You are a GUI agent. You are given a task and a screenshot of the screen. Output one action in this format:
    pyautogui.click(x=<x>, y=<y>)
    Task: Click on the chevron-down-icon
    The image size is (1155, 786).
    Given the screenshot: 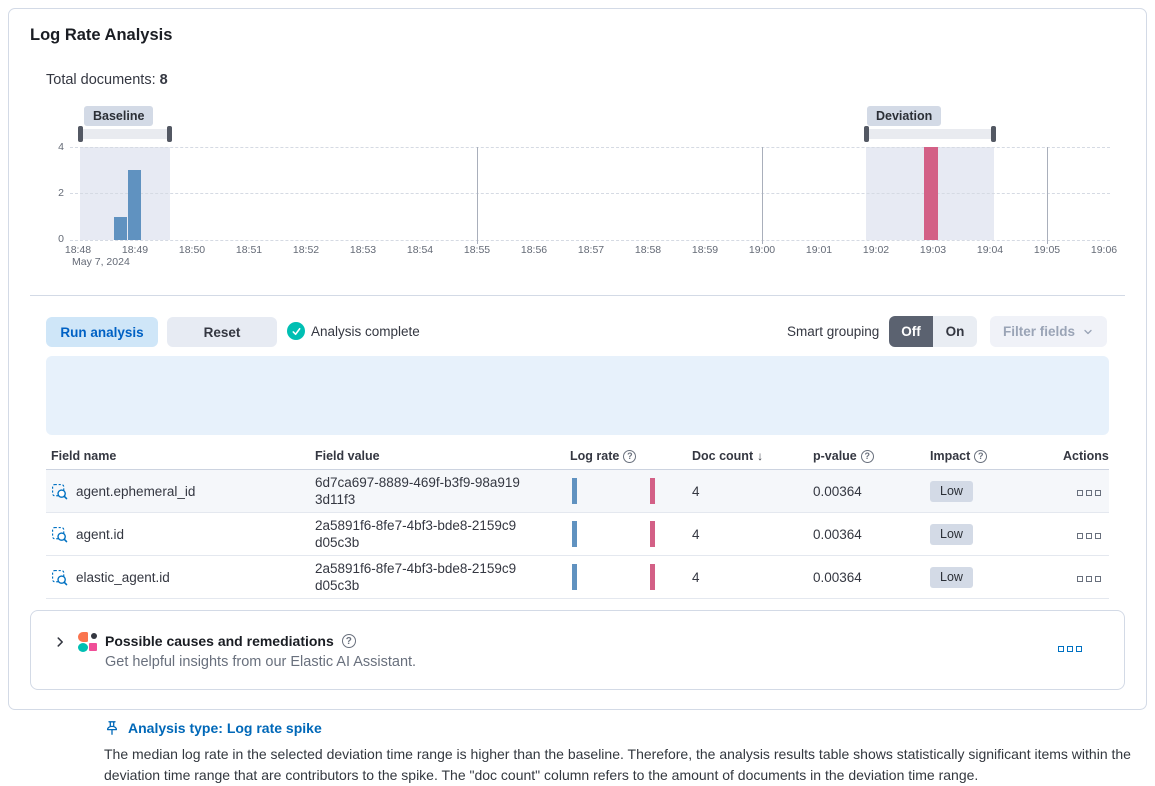 What is the action you would take?
    pyautogui.click(x=1088, y=332)
    